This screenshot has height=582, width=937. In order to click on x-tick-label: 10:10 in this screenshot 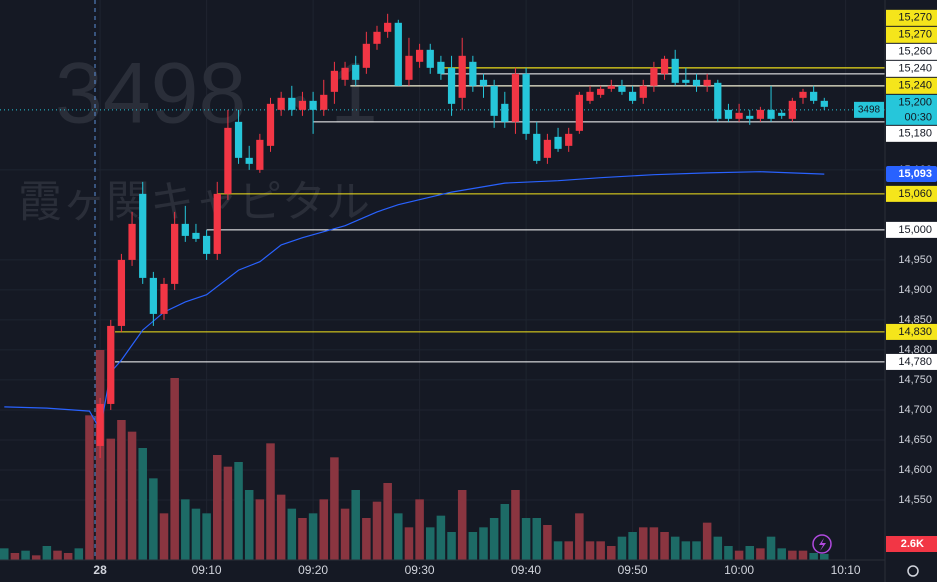, I will do `click(846, 570)`.